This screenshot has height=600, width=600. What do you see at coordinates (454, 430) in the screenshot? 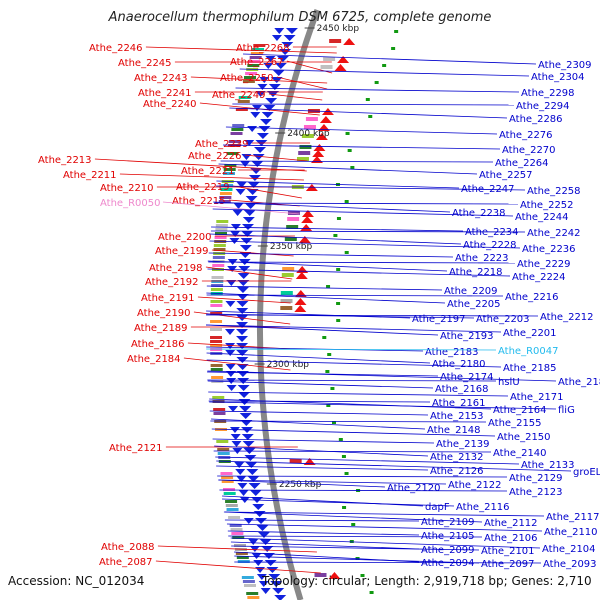
I see `right-gene-label: Athe_2148` at bounding box center [454, 430].